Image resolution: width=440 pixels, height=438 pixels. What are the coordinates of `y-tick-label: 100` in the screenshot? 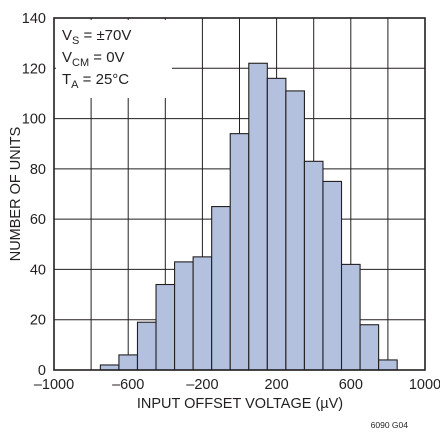 It's located at (34, 120).